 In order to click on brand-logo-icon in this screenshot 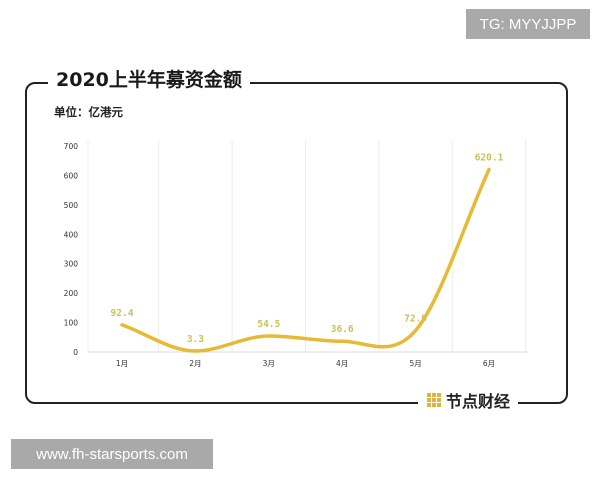, I will do `click(434, 400)`.